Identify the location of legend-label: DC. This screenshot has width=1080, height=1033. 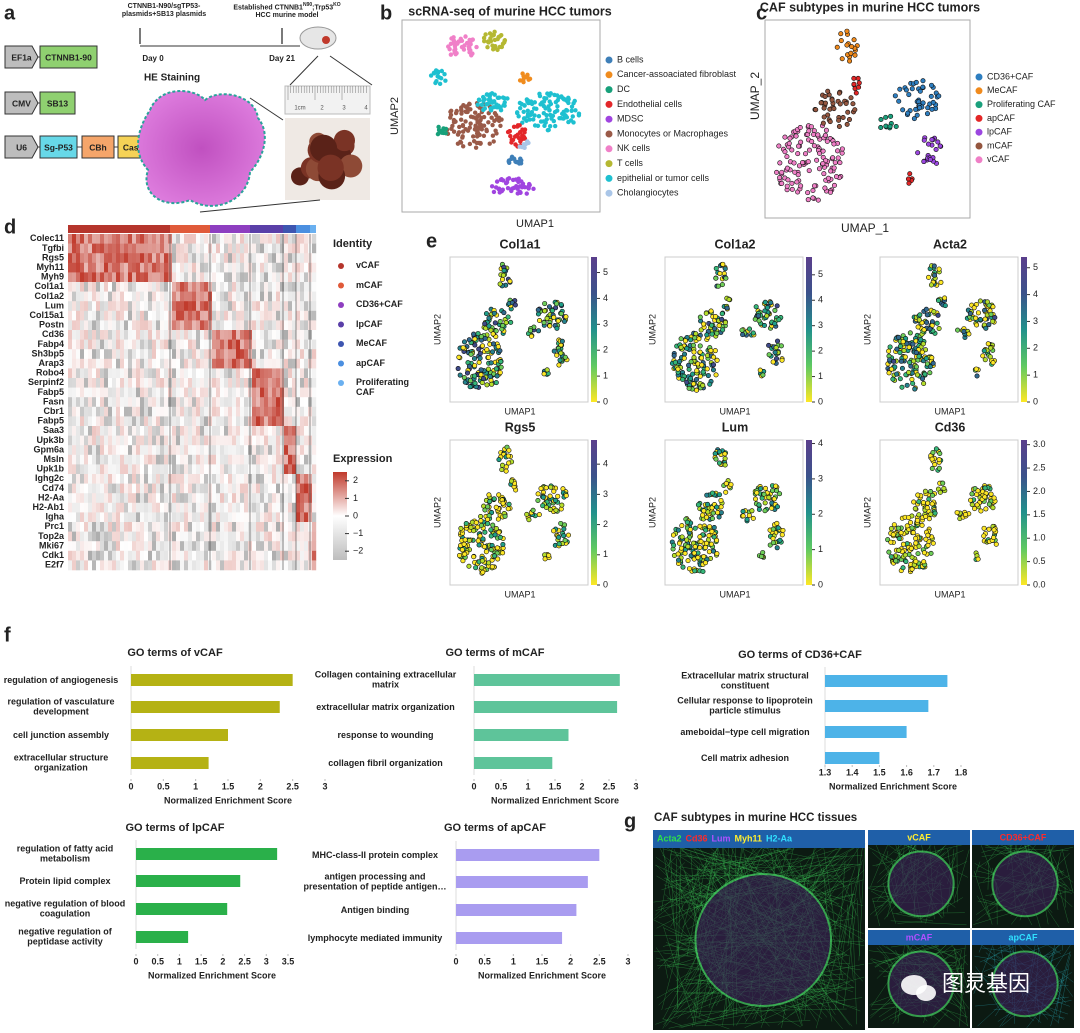
(623, 89).